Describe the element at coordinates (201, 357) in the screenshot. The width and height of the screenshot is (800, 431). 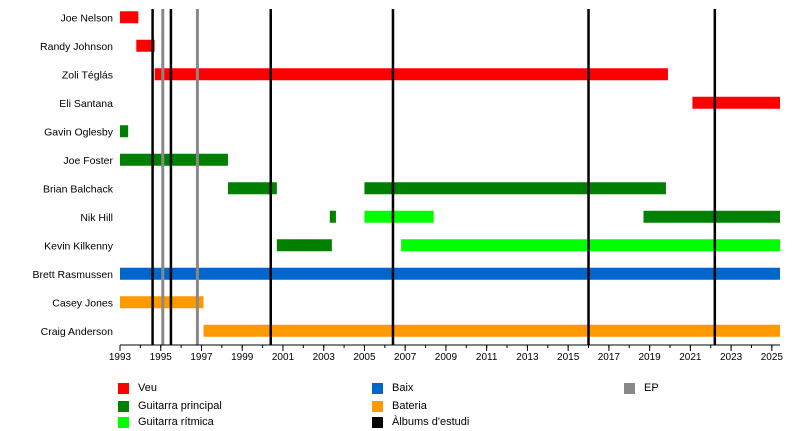
I see `x-tick-label-1997: 1997` at that location.